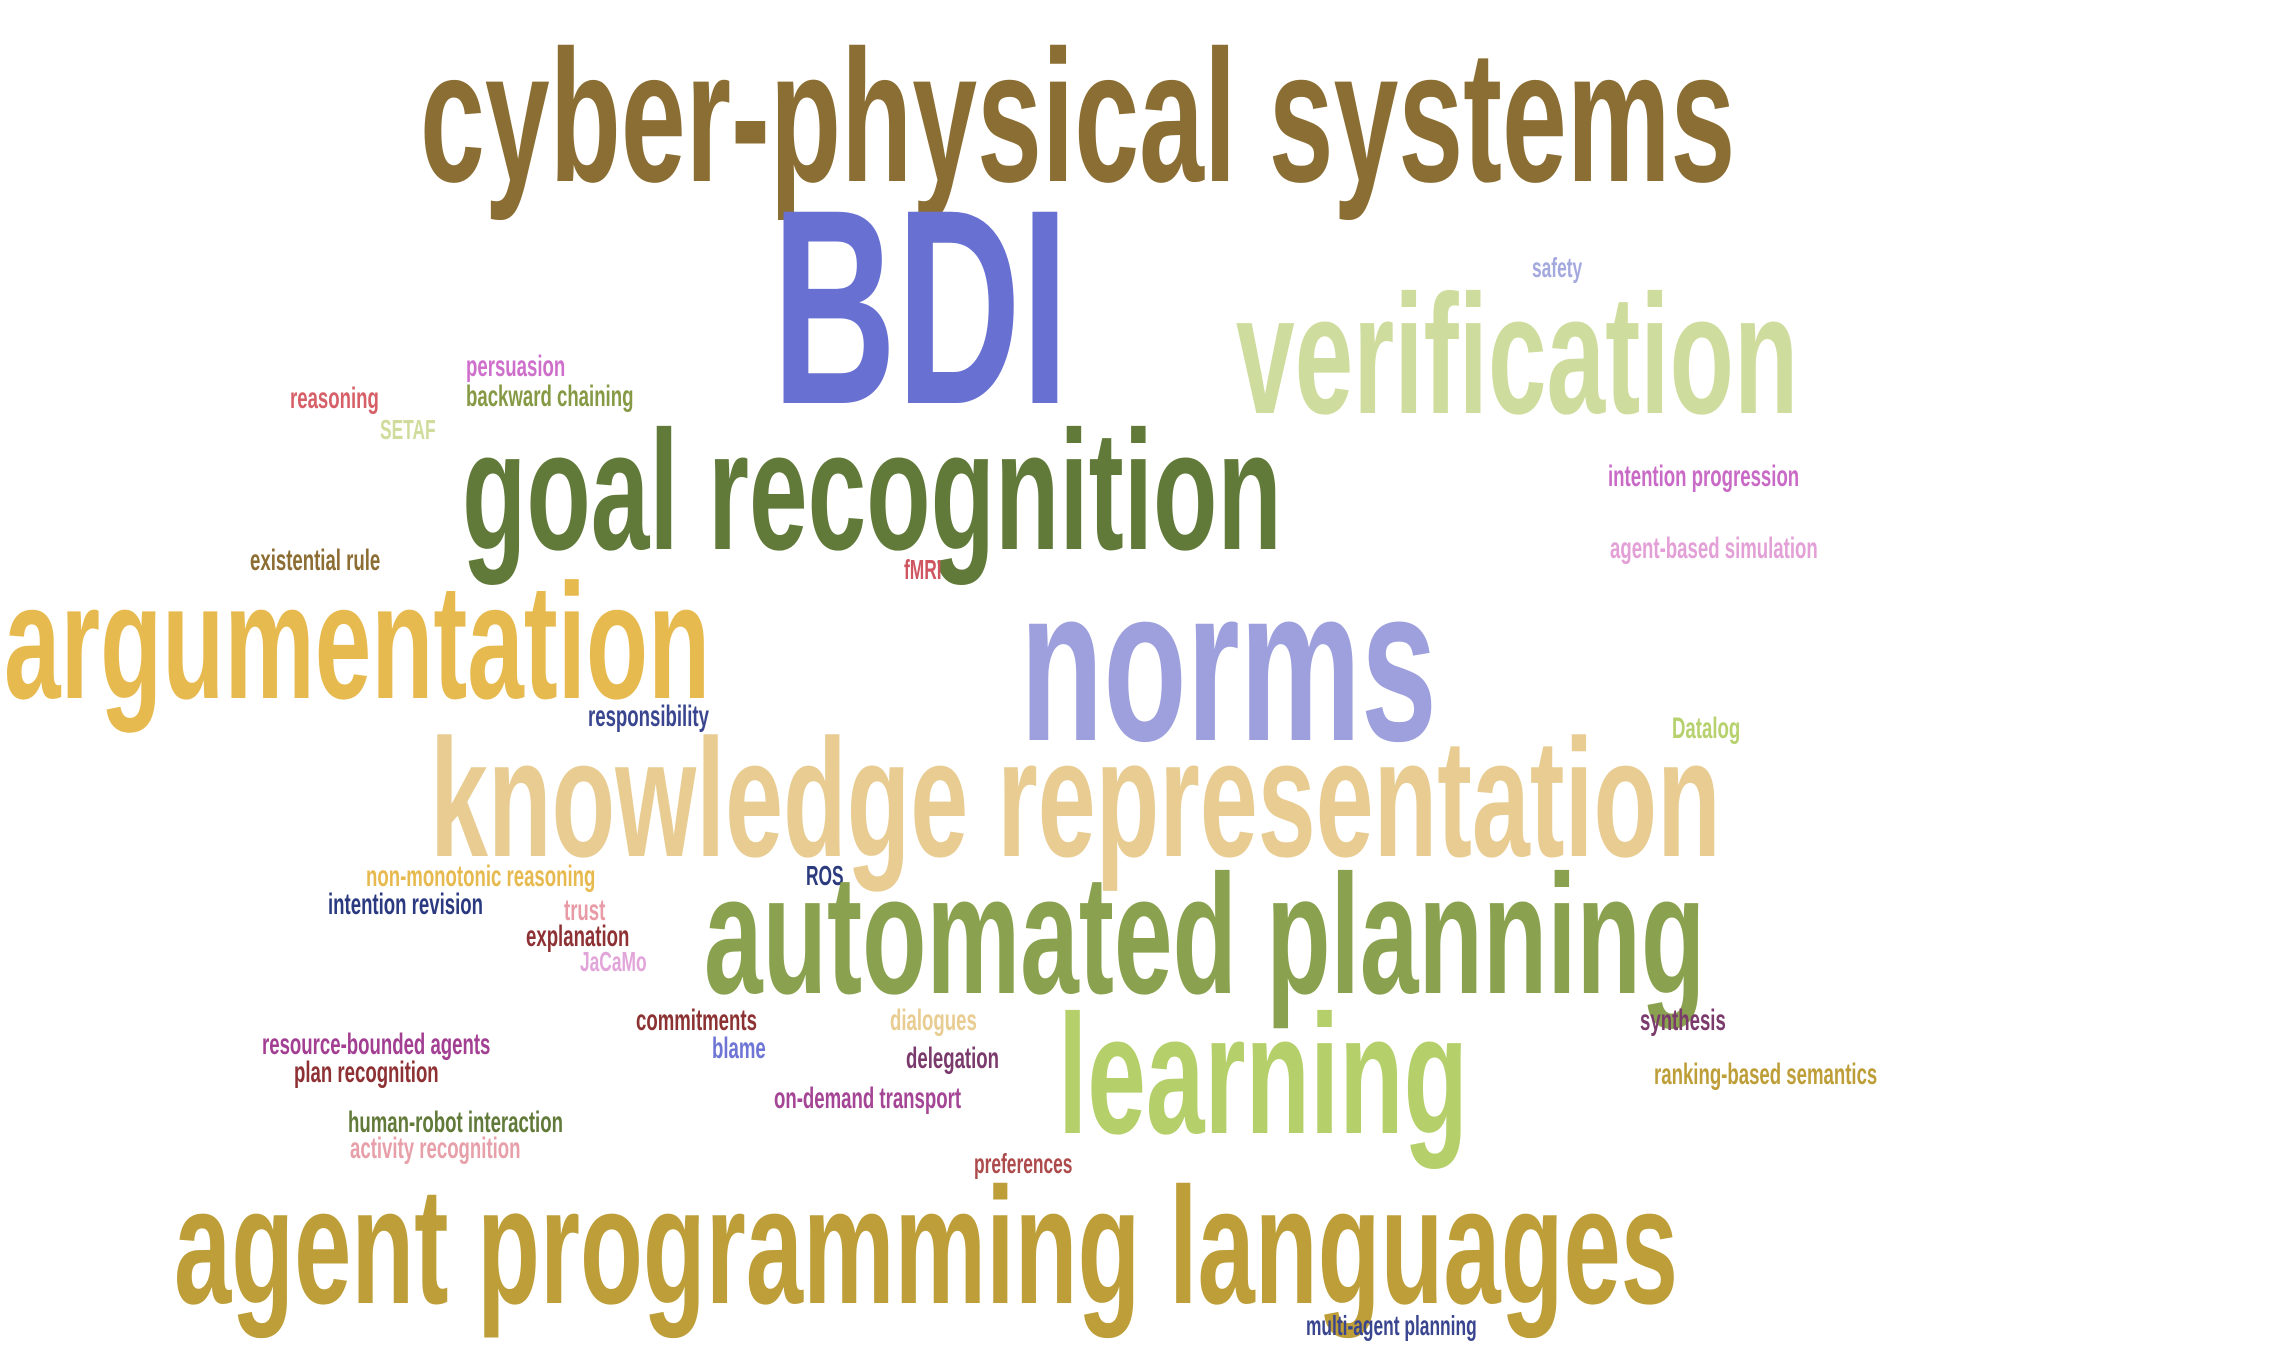 This screenshot has height=1345, width=2270. I want to click on word-plan-recognition: plan recognition, so click(366, 1072).